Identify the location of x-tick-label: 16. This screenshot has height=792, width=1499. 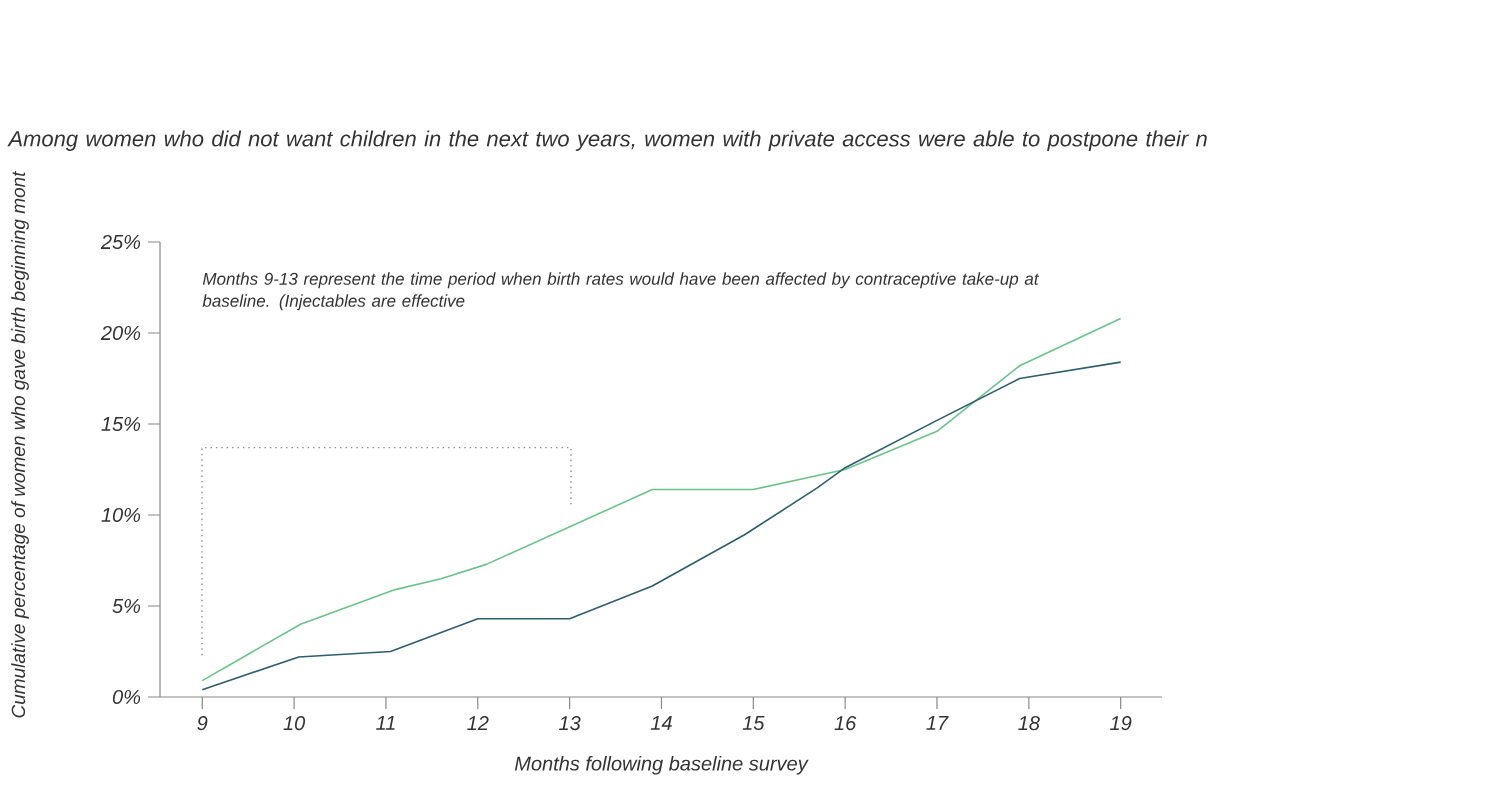
(845, 723).